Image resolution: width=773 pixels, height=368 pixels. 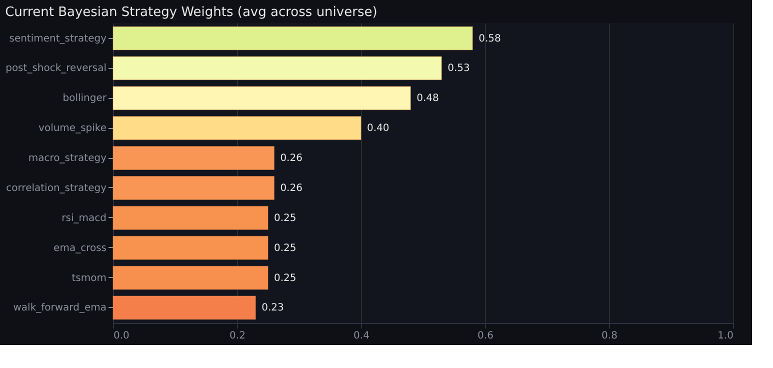 What do you see at coordinates (56, 188) in the screenshot?
I see `y-tick-label: correlation_strategy` at bounding box center [56, 188].